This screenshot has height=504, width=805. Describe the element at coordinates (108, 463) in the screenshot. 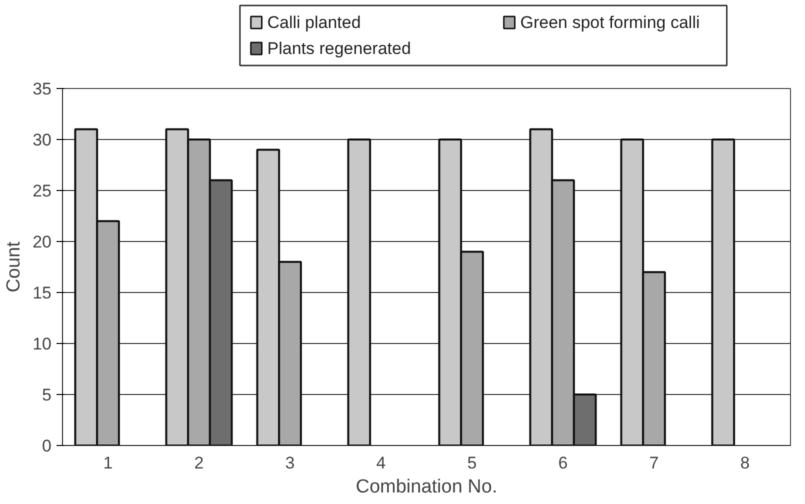

I see `x-tick-label: 1` at that location.